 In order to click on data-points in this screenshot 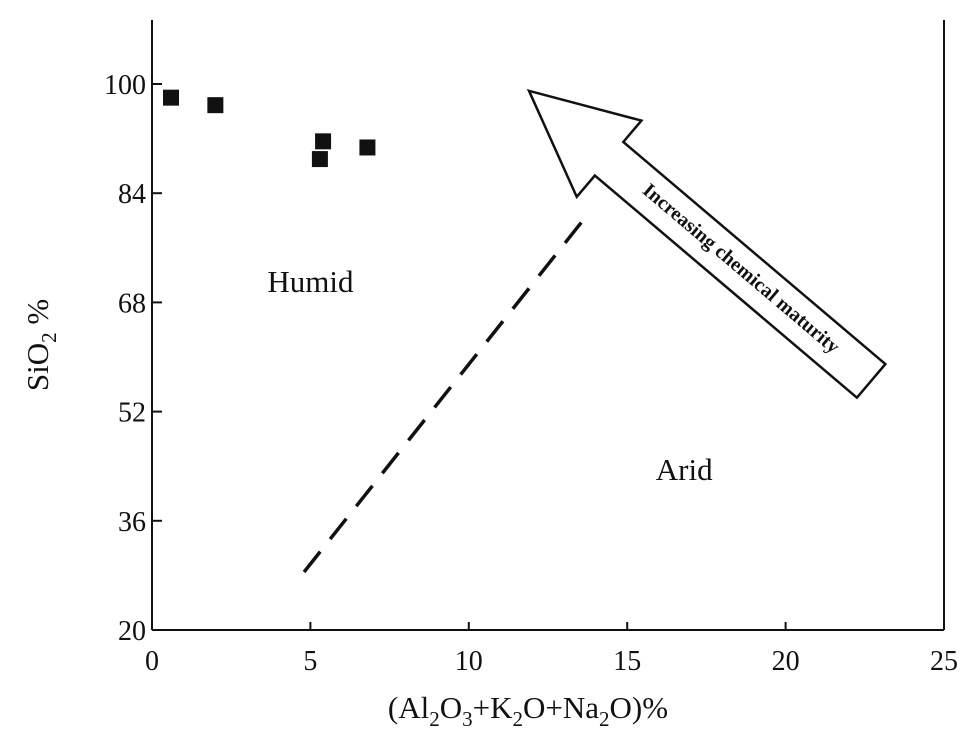, I will do `click(269, 128)`.